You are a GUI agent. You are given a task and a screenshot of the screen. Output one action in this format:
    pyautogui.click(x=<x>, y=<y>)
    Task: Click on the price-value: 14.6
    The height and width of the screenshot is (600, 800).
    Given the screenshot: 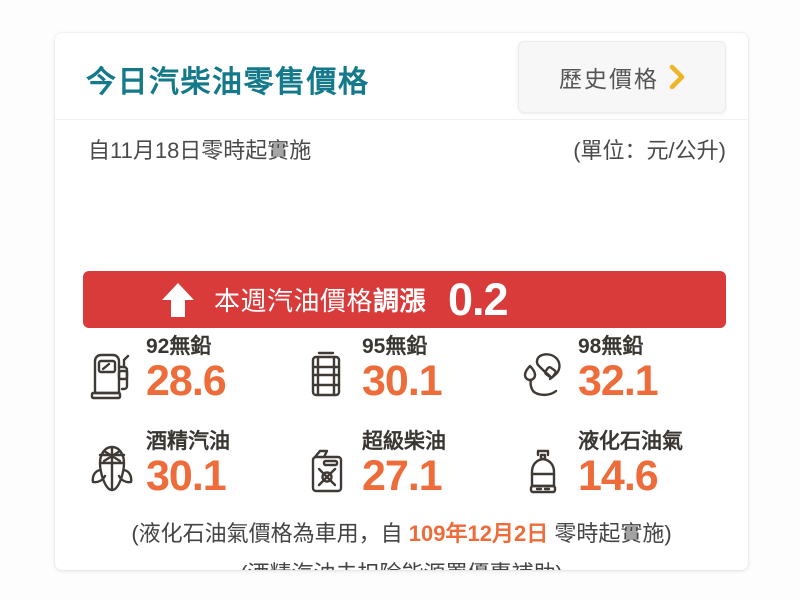 What is the action you would take?
    pyautogui.click(x=618, y=476)
    